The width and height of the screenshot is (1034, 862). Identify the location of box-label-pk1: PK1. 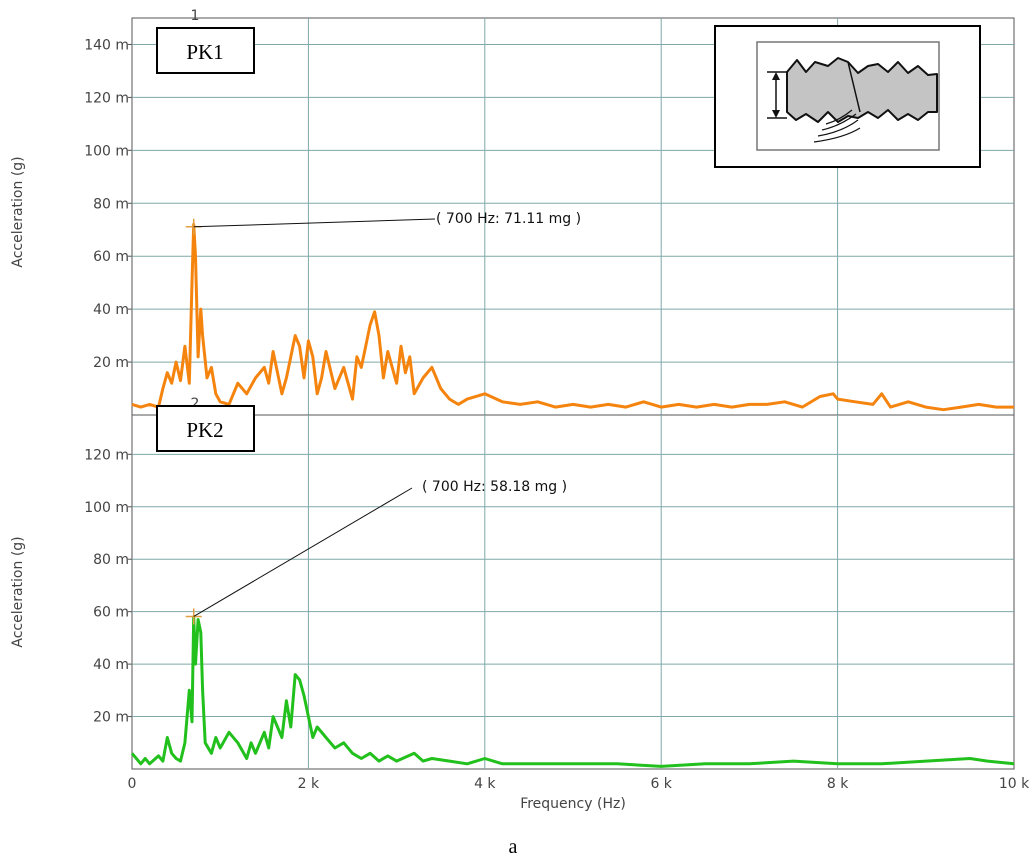
(204, 52).